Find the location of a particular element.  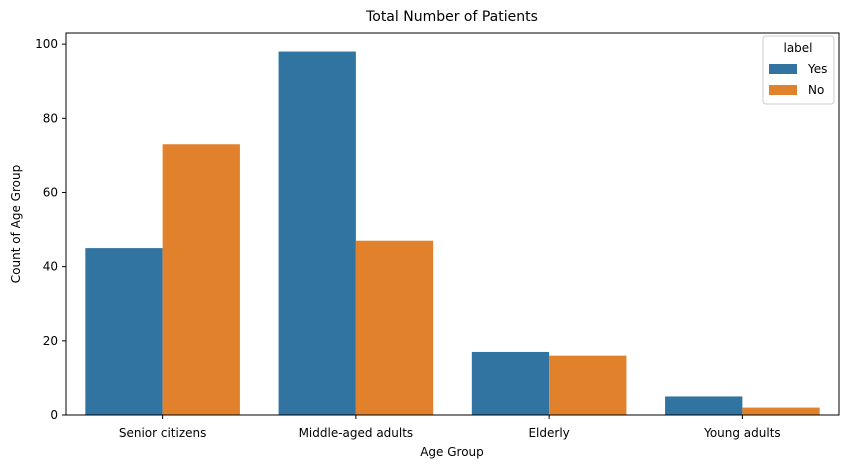

y-tick-label: 80 is located at coordinates (50, 118).